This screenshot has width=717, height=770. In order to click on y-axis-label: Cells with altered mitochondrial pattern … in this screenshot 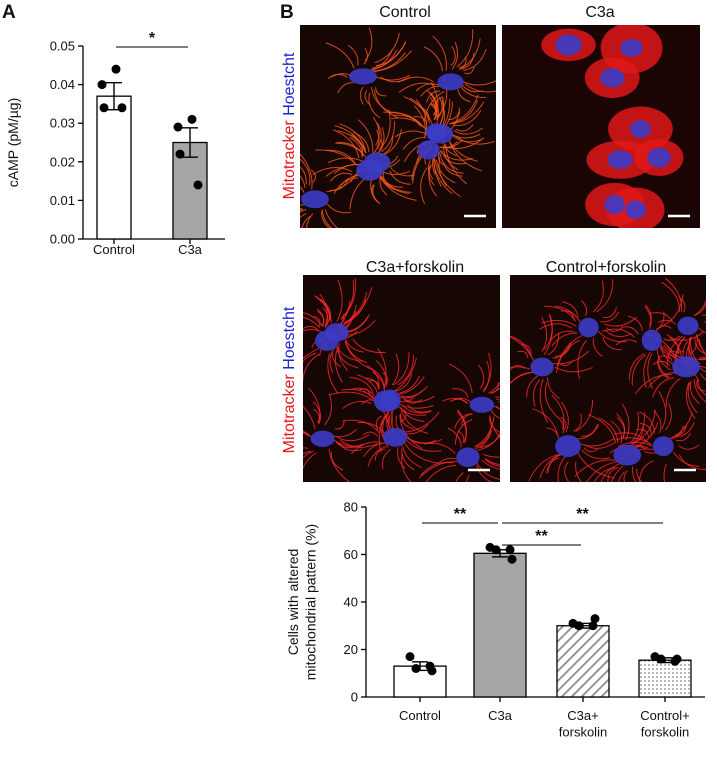, I will do `click(302, 602)`.